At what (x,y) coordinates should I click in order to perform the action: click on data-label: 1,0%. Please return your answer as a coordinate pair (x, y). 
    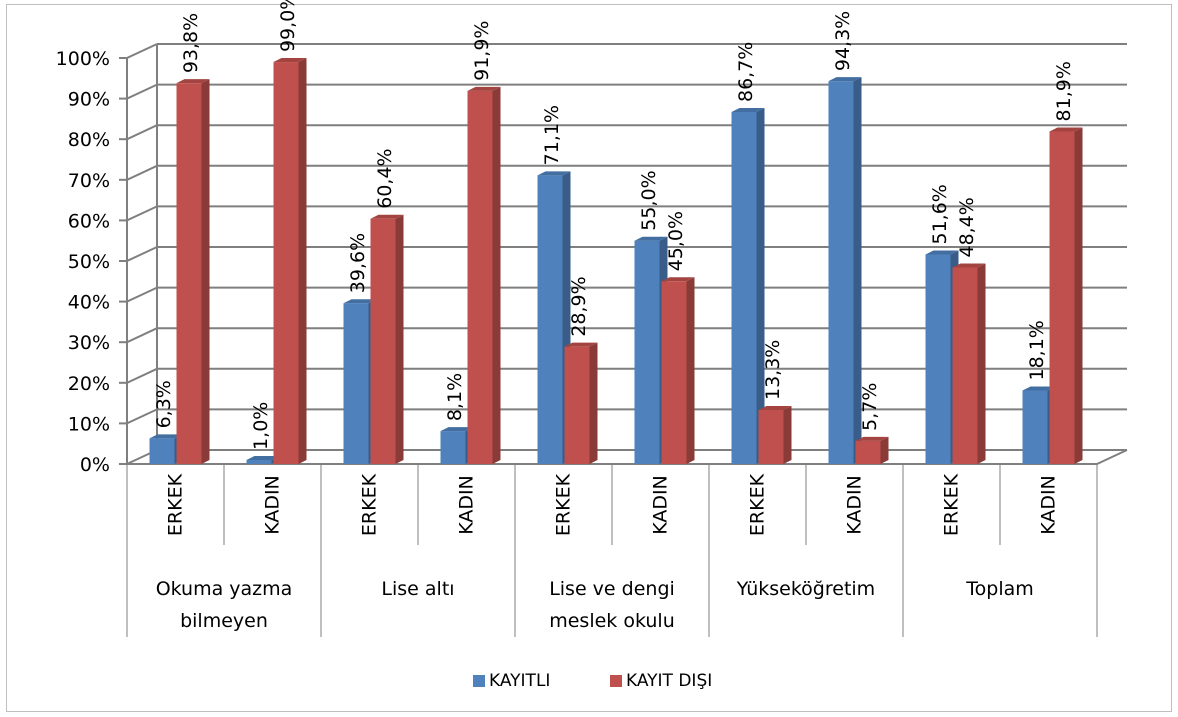
    Looking at the image, I should click on (261, 426).